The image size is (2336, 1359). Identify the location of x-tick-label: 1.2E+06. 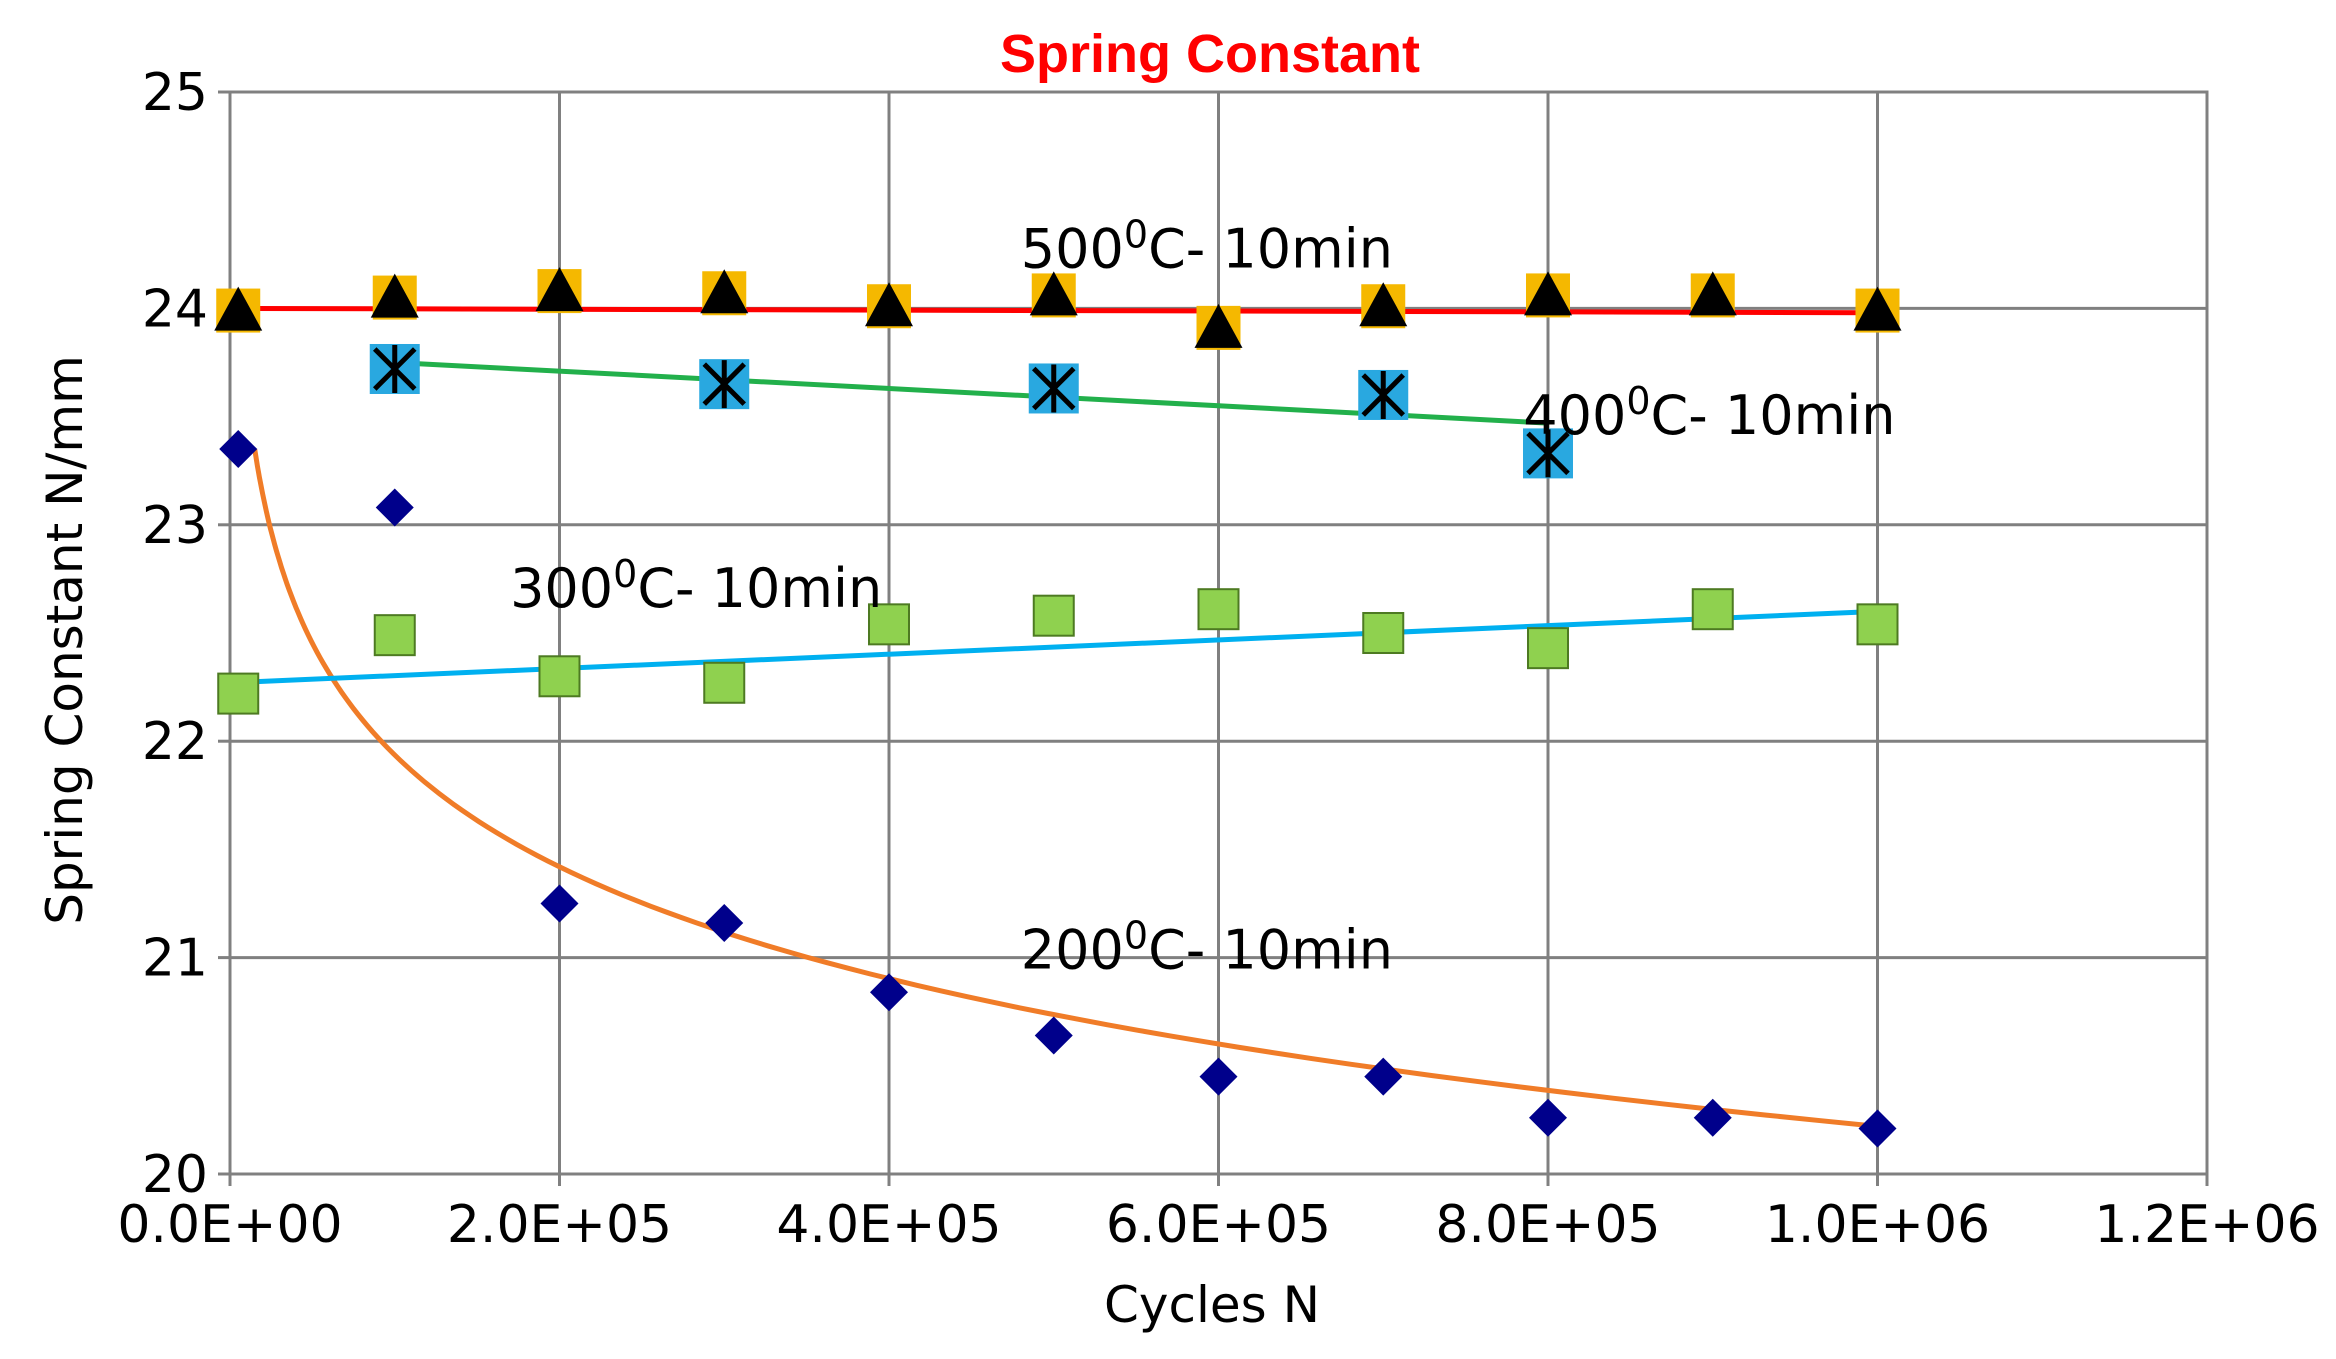
(2206, 1225).